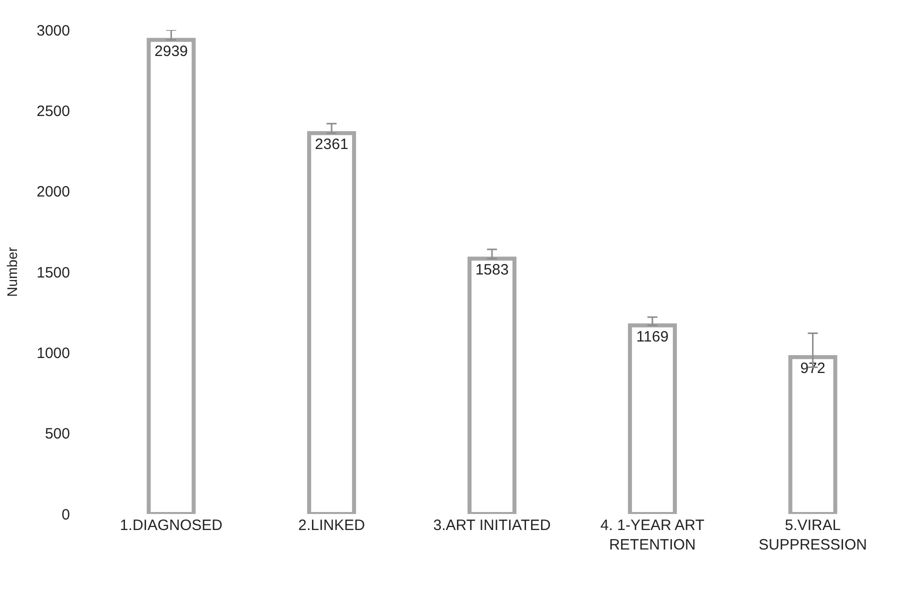 This screenshot has height=589, width=923. What do you see at coordinates (66, 515) in the screenshot?
I see `y-tick-label: 0` at bounding box center [66, 515].